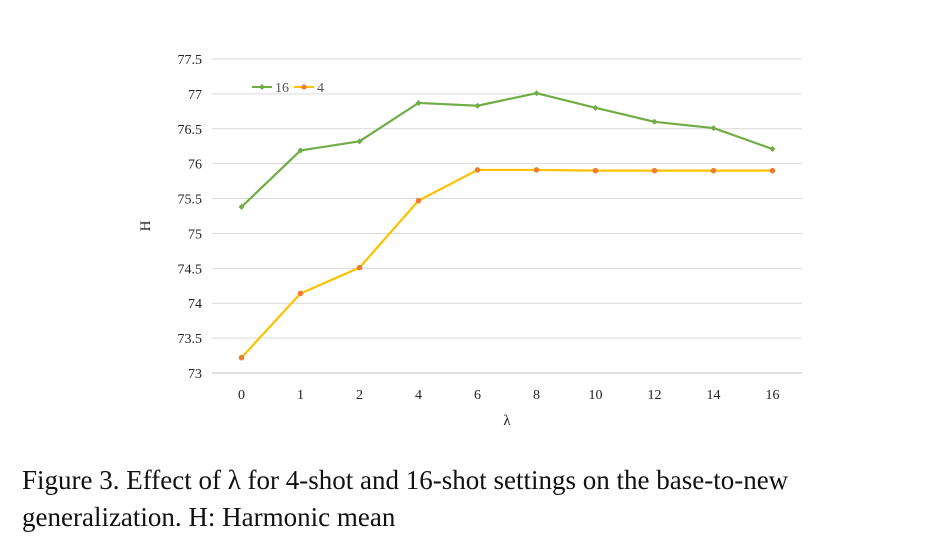  Describe the element at coordinates (190, 60) in the screenshot. I see `y-tick-label: 77.5` at that location.